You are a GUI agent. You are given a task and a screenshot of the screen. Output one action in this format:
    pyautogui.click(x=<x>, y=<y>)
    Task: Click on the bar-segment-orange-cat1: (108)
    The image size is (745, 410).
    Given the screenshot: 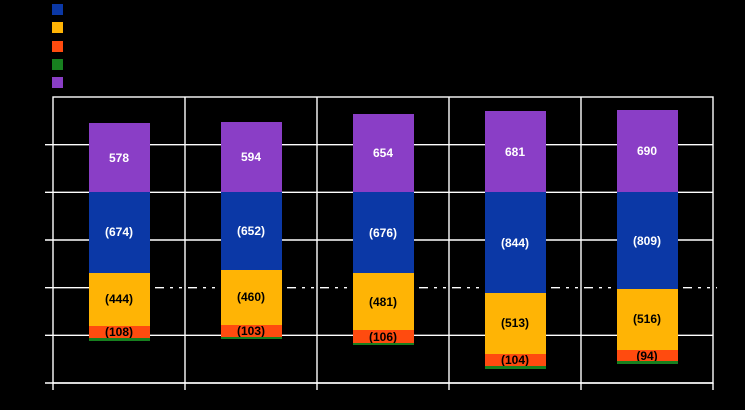 What is the action you would take?
    pyautogui.click(x=119, y=331)
    